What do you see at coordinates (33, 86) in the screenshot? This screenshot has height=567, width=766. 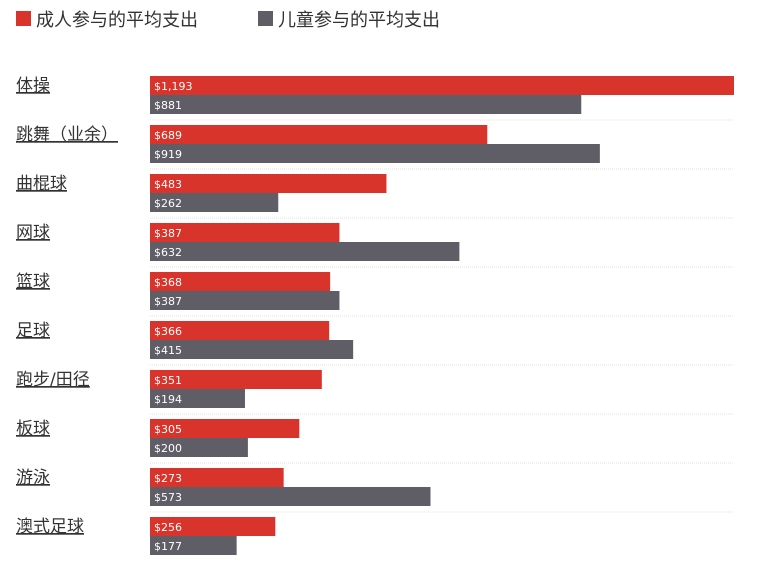 I see `category-label: 体操` at bounding box center [33, 86].